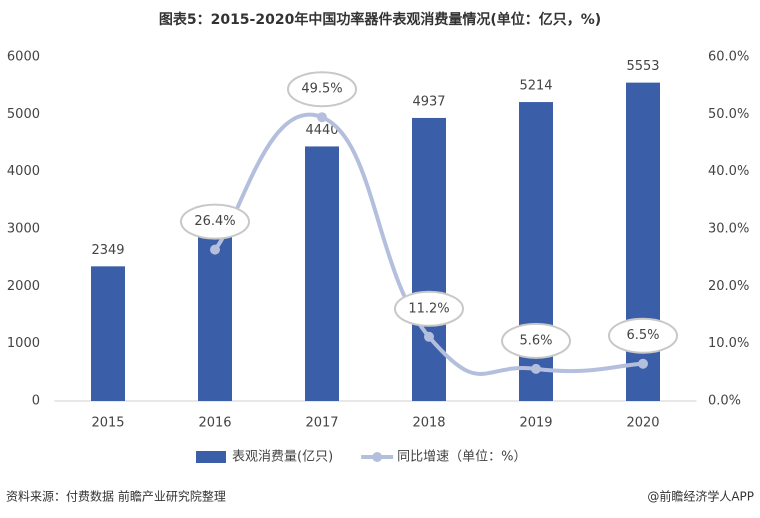 The image size is (760, 518). I want to click on y-tick-label: 6000, so click(23, 57).